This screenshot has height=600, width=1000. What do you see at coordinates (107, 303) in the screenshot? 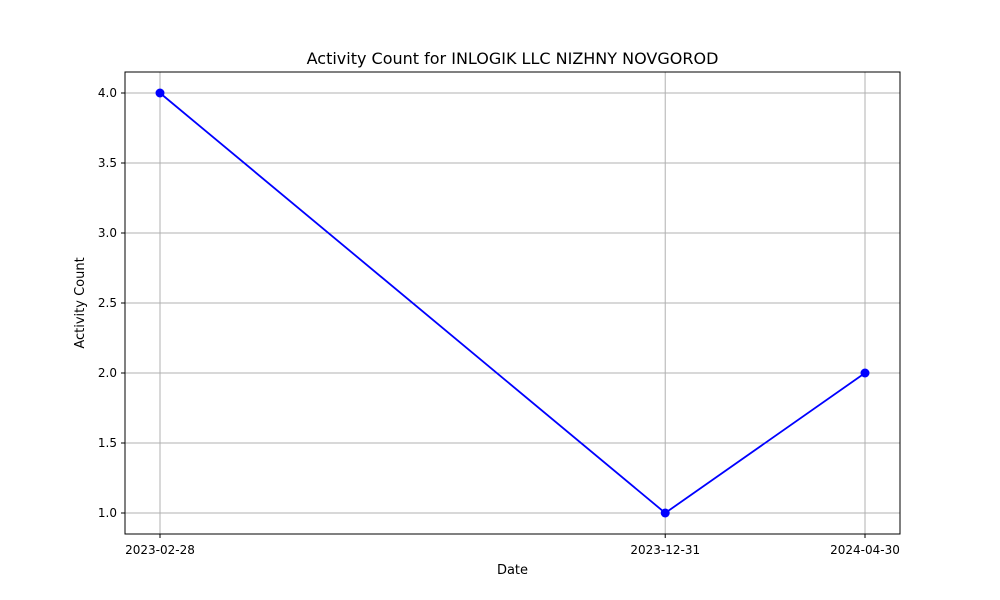
I see `y-tick-label: 2.5` at bounding box center [107, 303].